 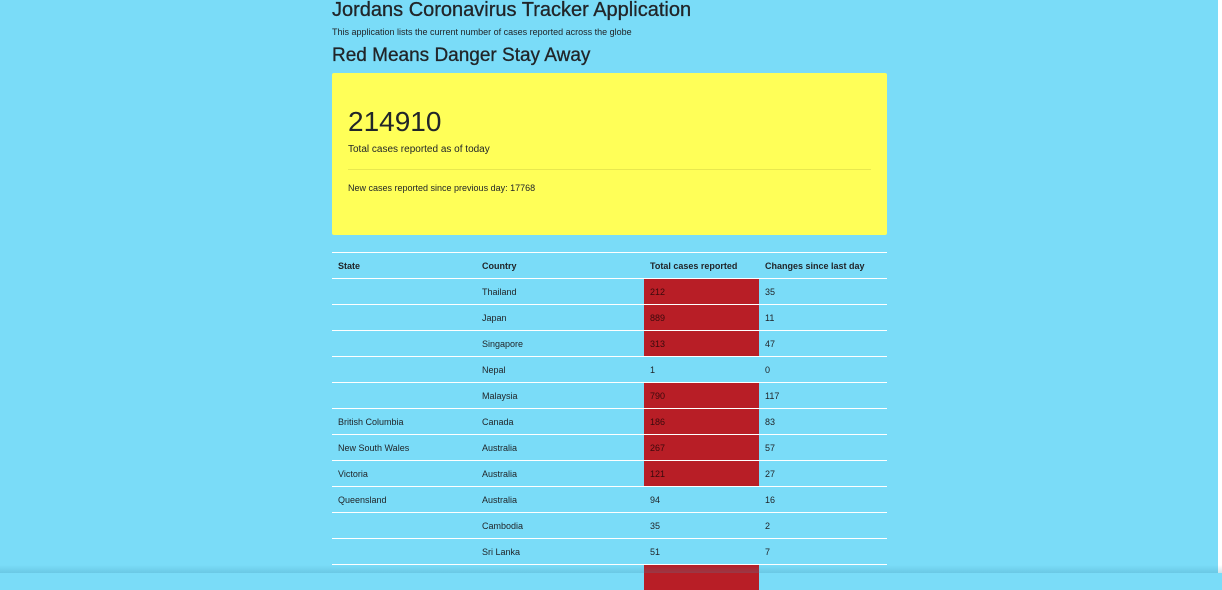 What do you see at coordinates (560, 292) in the screenshot?
I see `cell-country: Thailand` at bounding box center [560, 292].